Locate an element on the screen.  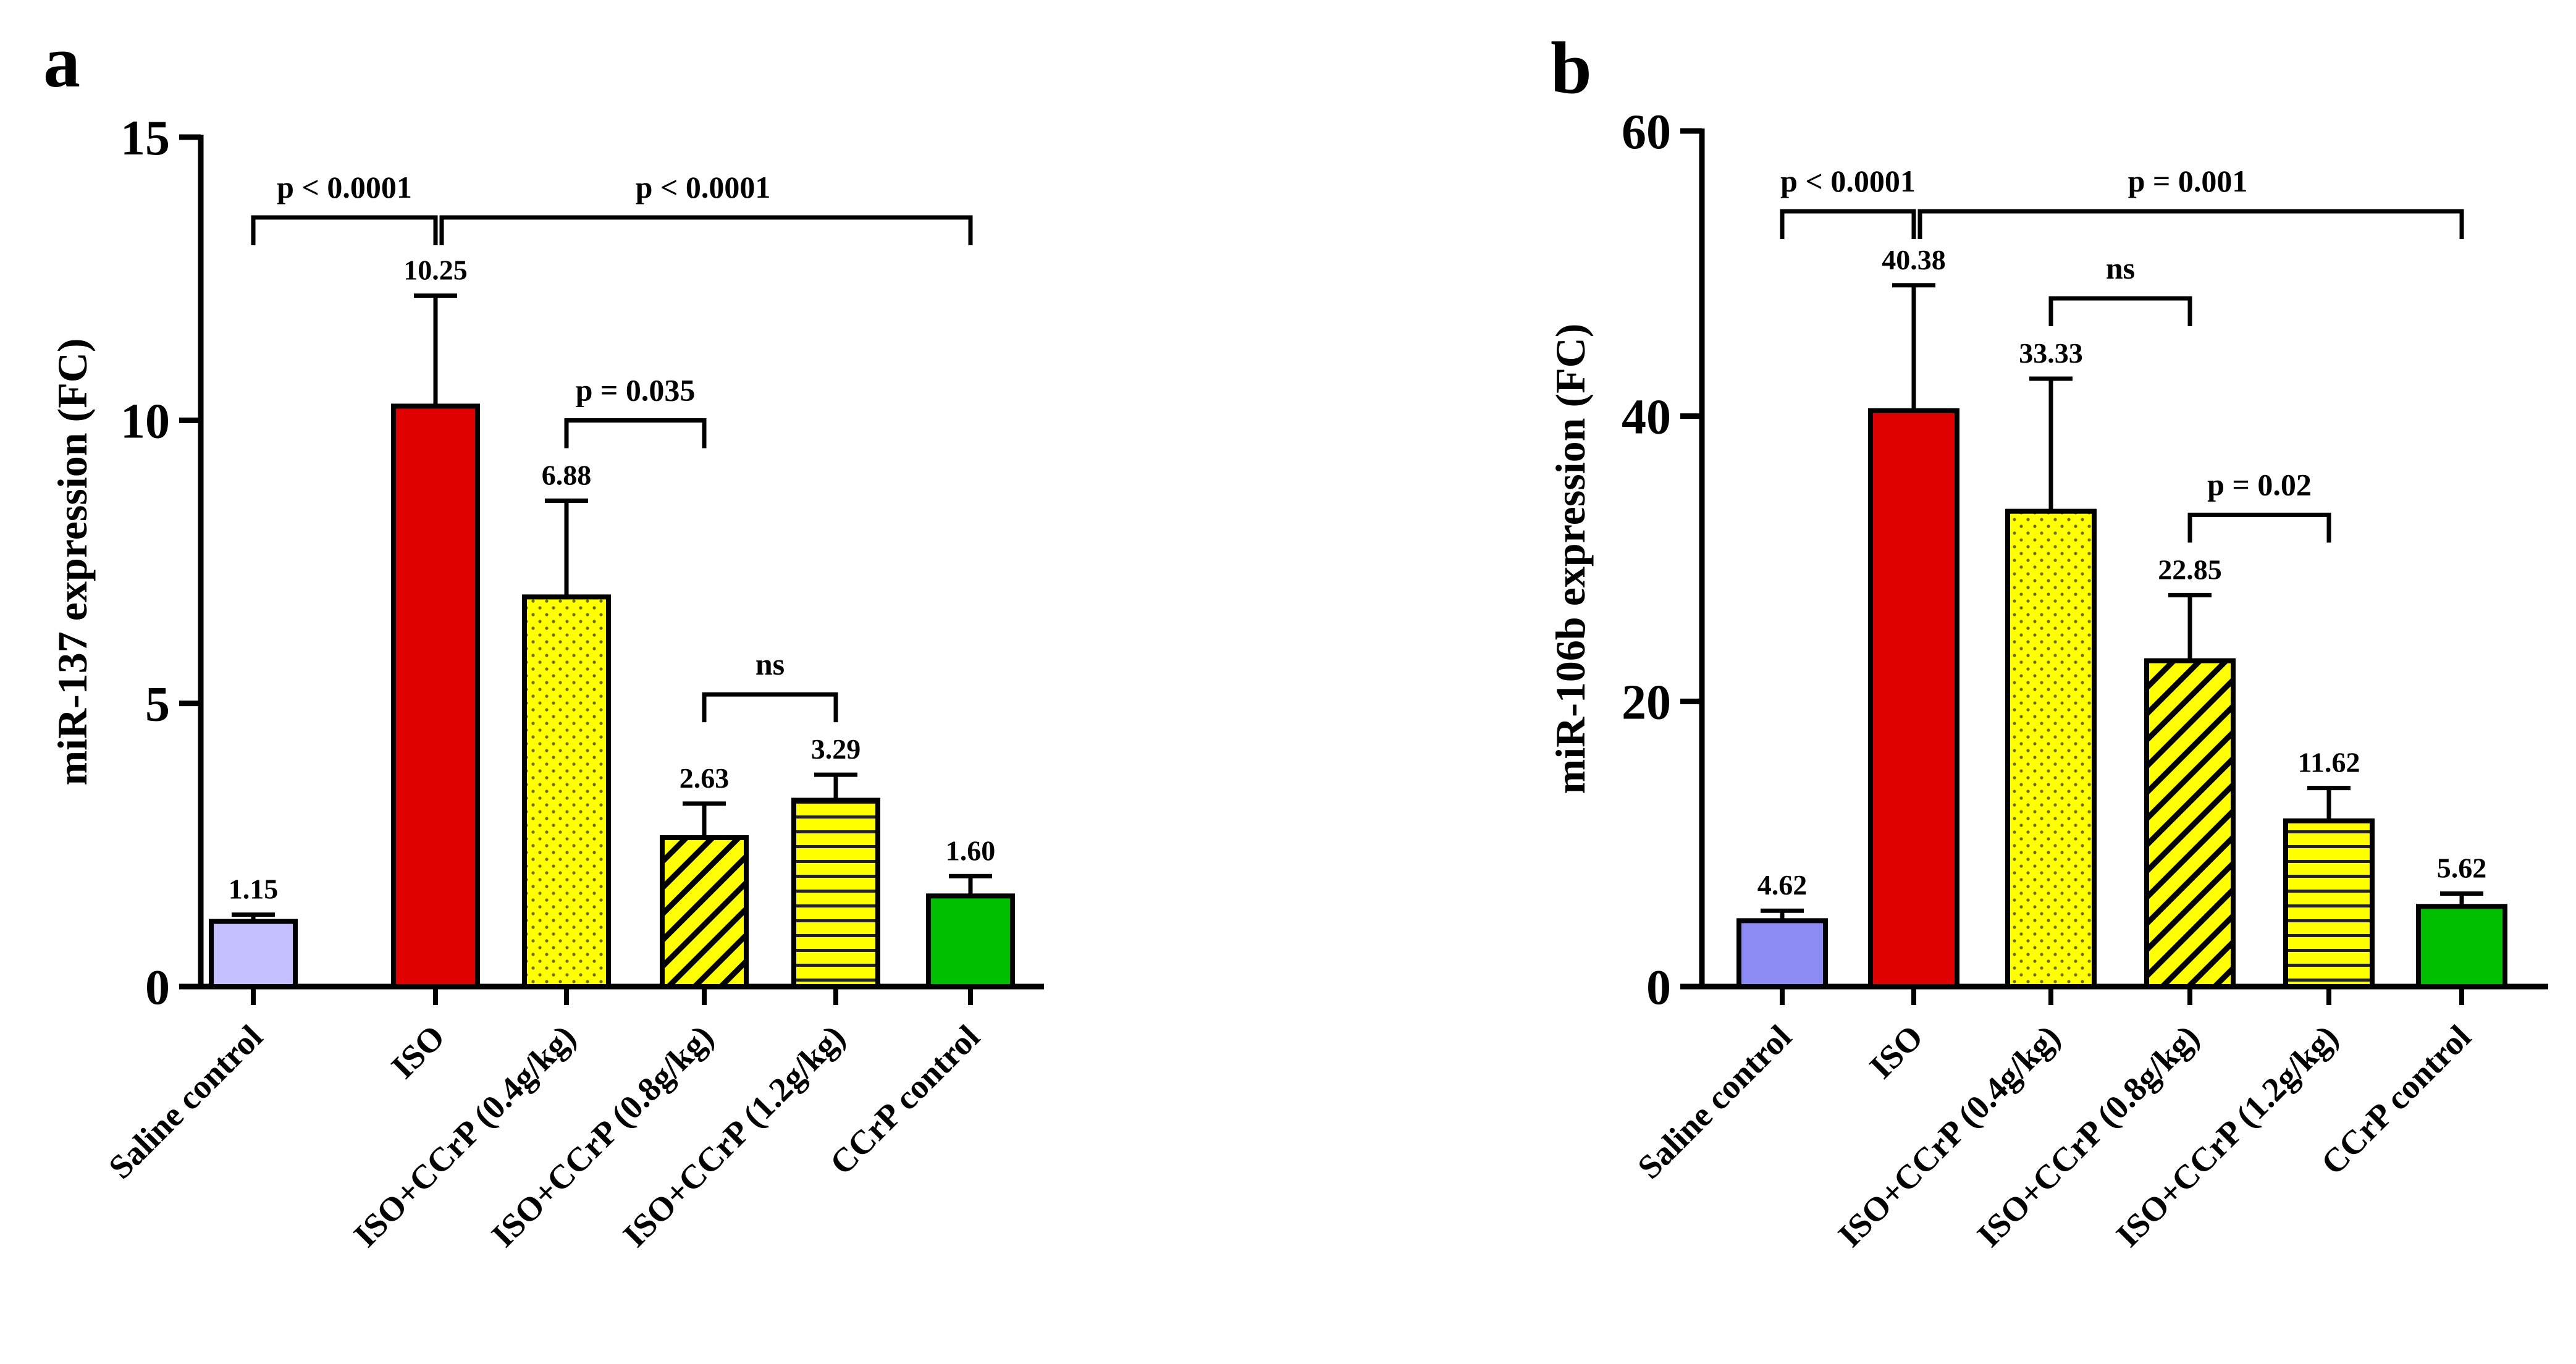
value-label: 3.29 is located at coordinates (836, 749).